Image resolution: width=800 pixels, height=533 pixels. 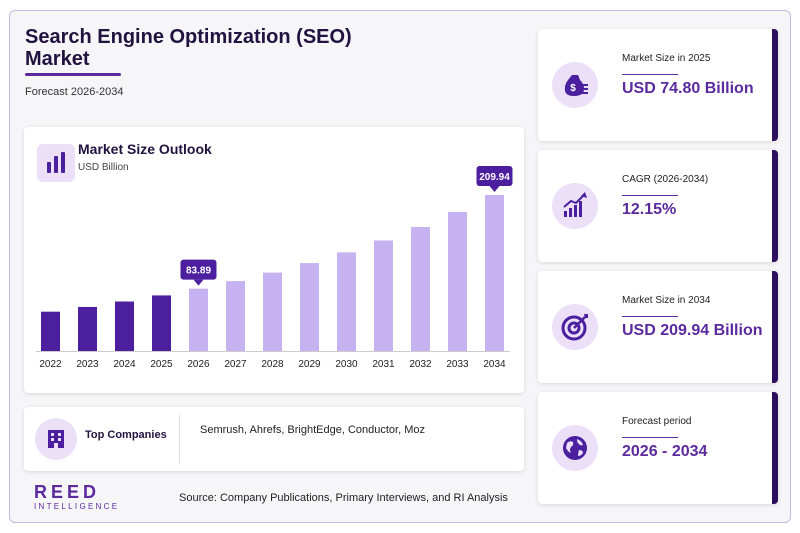 What do you see at coordinates (235, 316) in the screenshot?
I see `bar-2027` at bounding box center [235, 316].